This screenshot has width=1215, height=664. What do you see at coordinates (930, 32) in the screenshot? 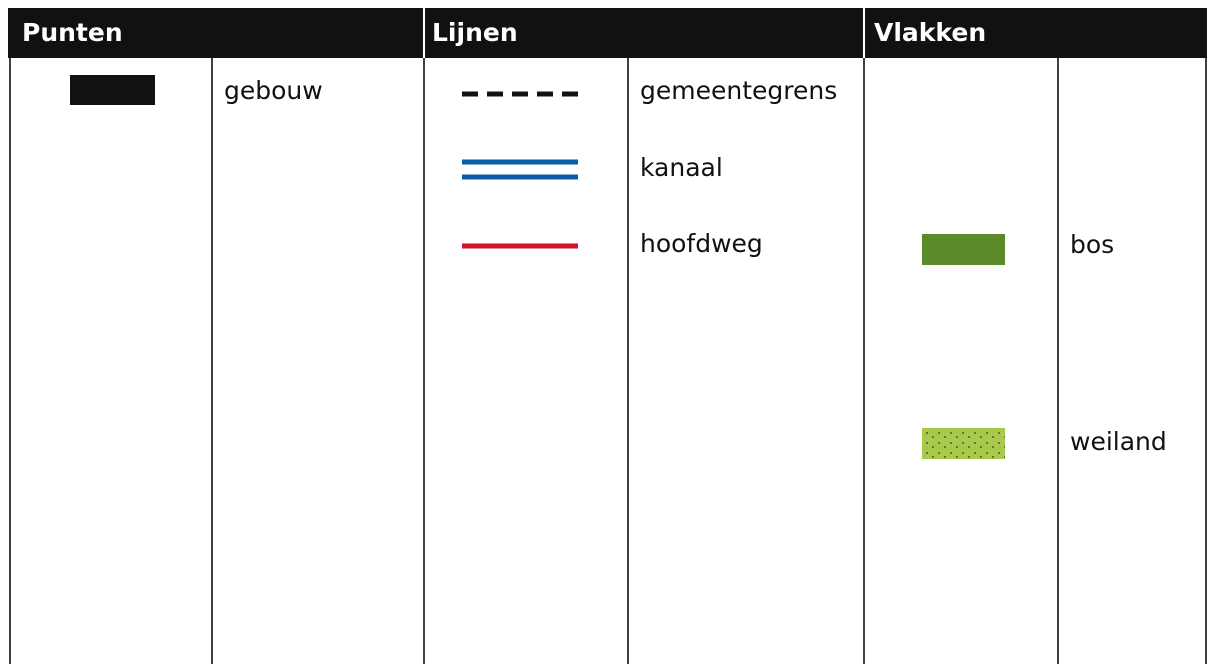
I see `column-title: Vlakken` at bounding box center [930, 32].